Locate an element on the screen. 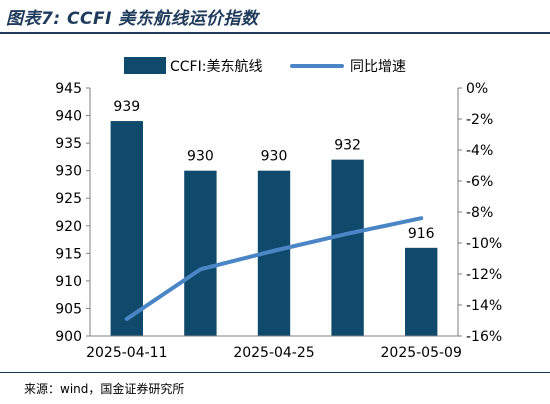 The height and width of the screenshot is (404, 550). left-tick-label: 935 is located at coordinates (68, 144).